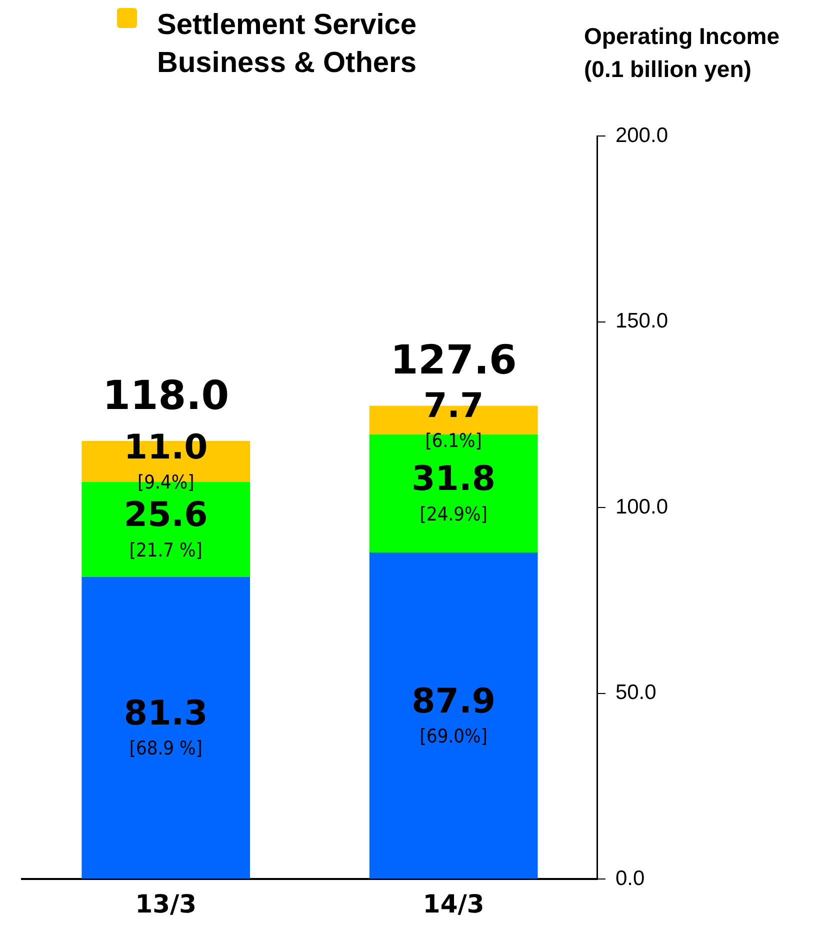  I want to click on y-tick-label: 0.0, so click(630, 878).